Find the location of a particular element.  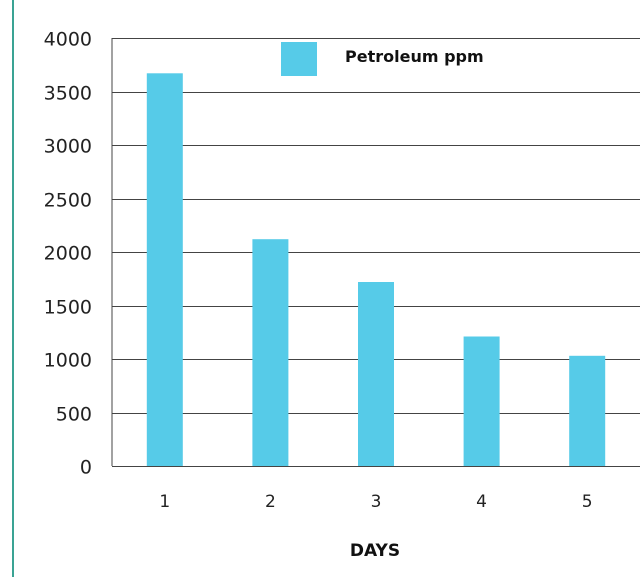

x-tick-label: 4 is located at coordinates (481, 502).